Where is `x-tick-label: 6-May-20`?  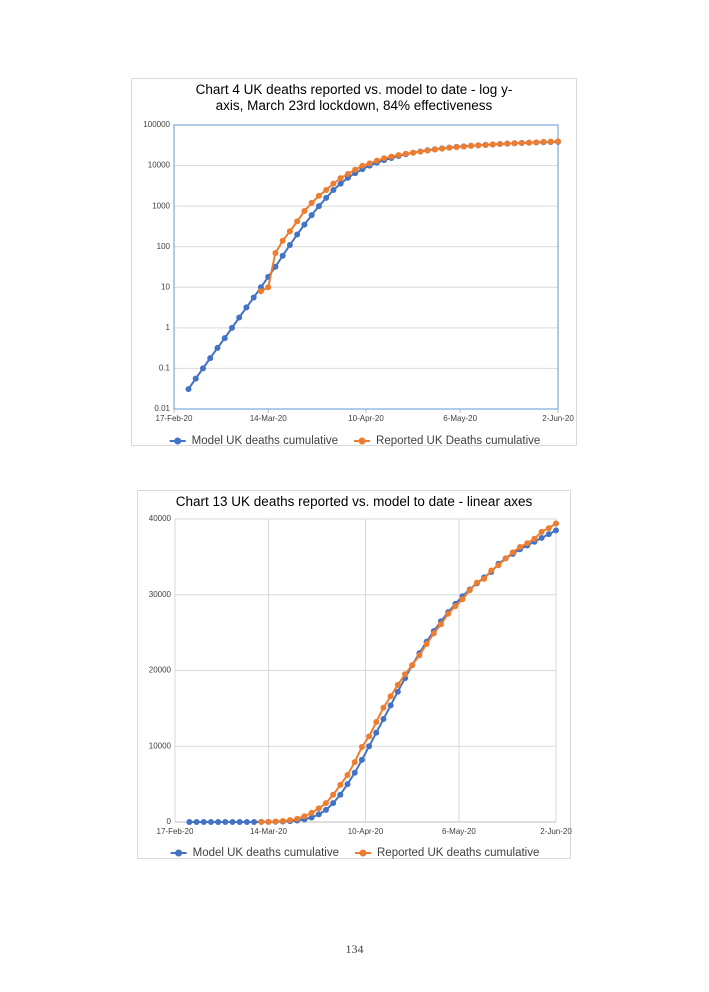
x-tick-label: 6-May-20 is located at coordinates (459, 831).